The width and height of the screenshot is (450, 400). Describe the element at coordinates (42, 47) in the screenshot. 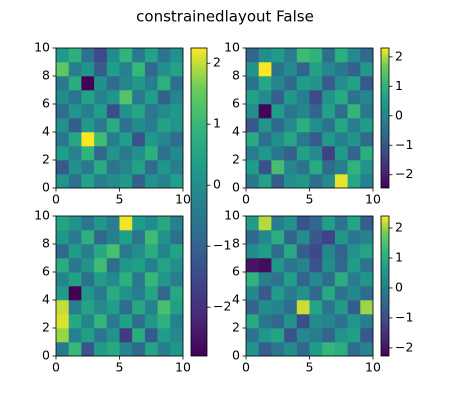

I see `y-tick-label: 10` at that location.